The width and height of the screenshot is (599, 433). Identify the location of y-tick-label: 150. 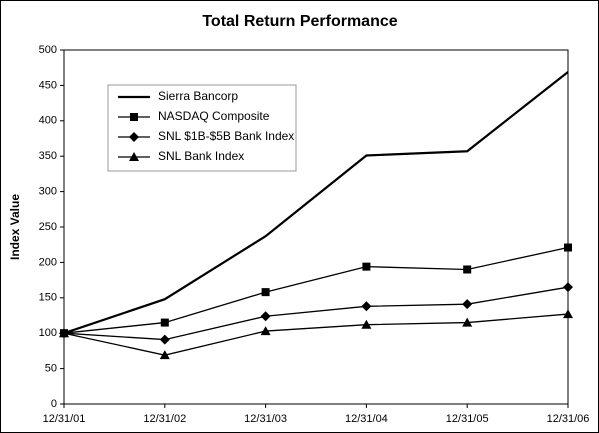
(48, 298).